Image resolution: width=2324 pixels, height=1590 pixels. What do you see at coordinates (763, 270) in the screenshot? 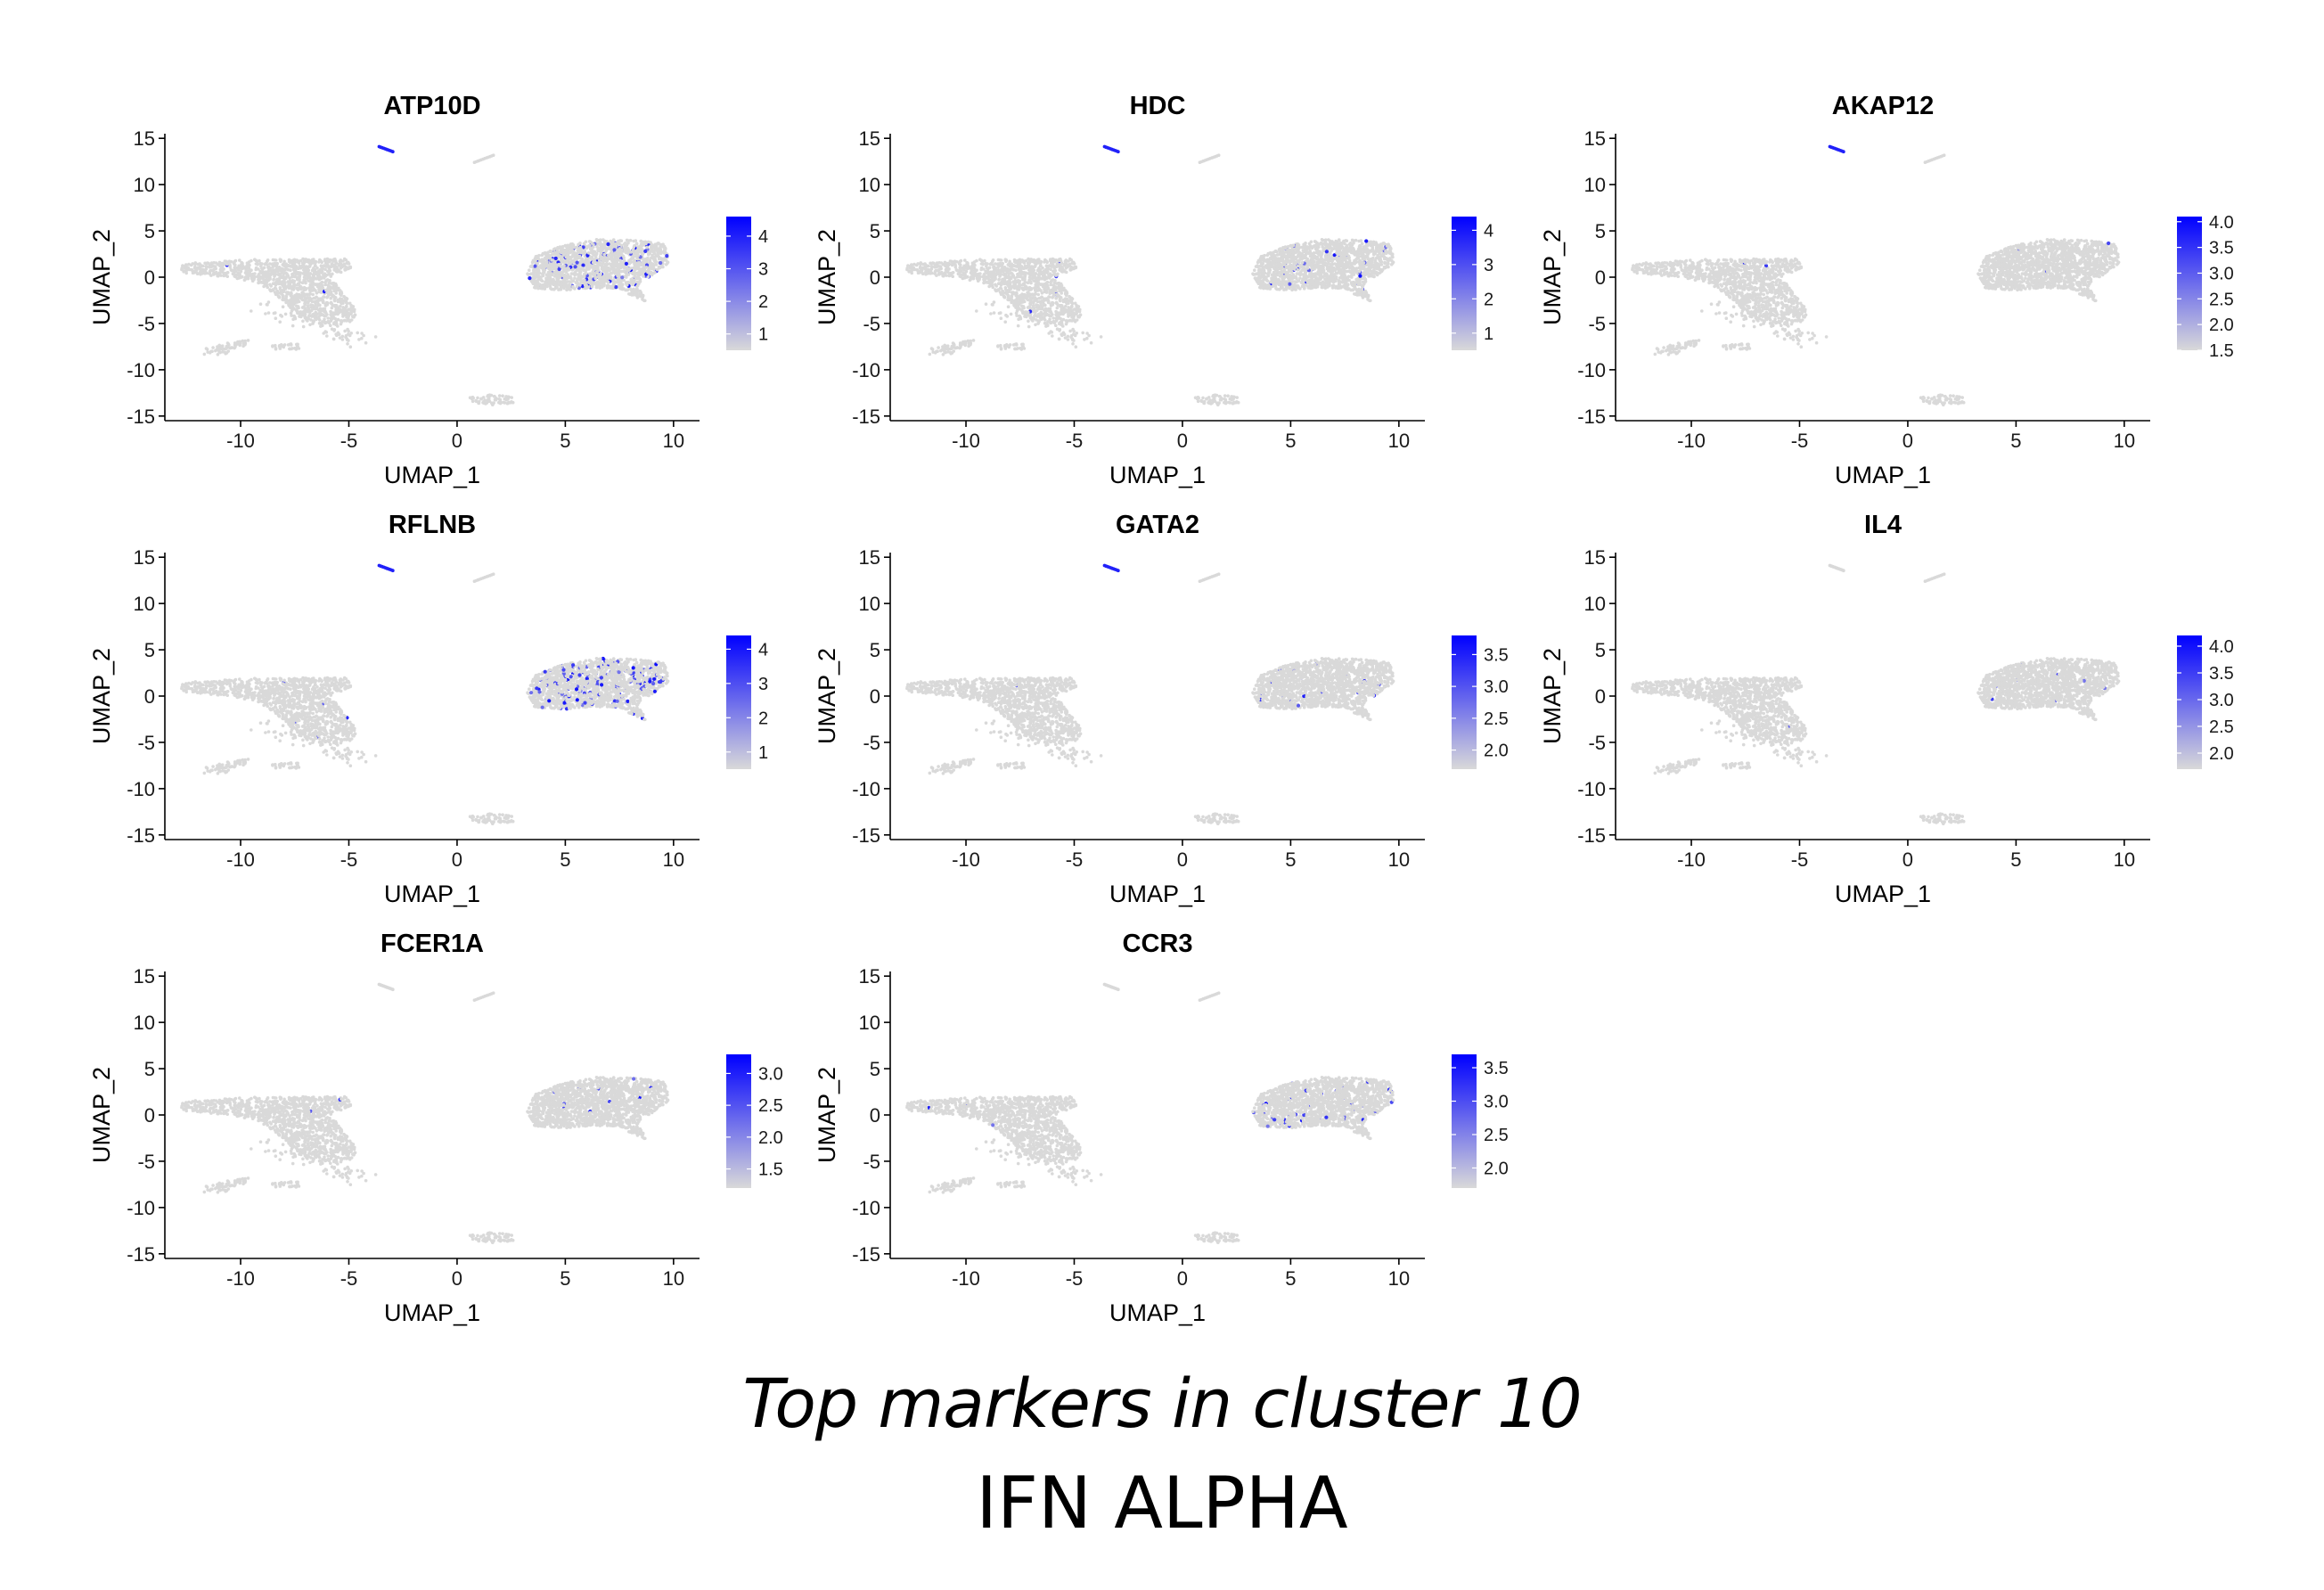
I see `legend-tick-label: 3` at bounding box center [763, 270].